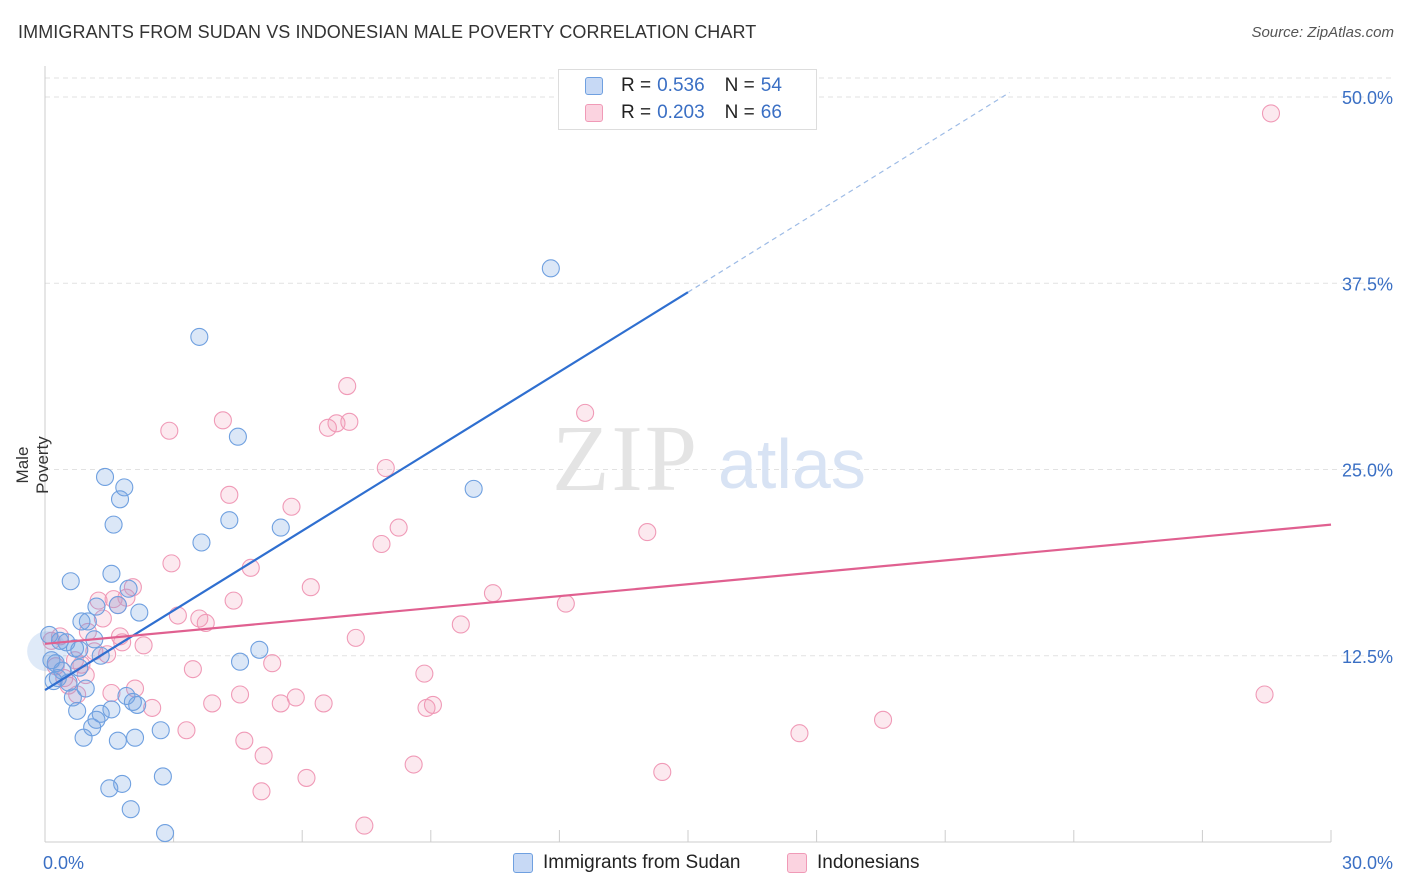  Describe the element at coordinates (771, 85) in the screenshot. I see `legend-n-value: 54` at that location.